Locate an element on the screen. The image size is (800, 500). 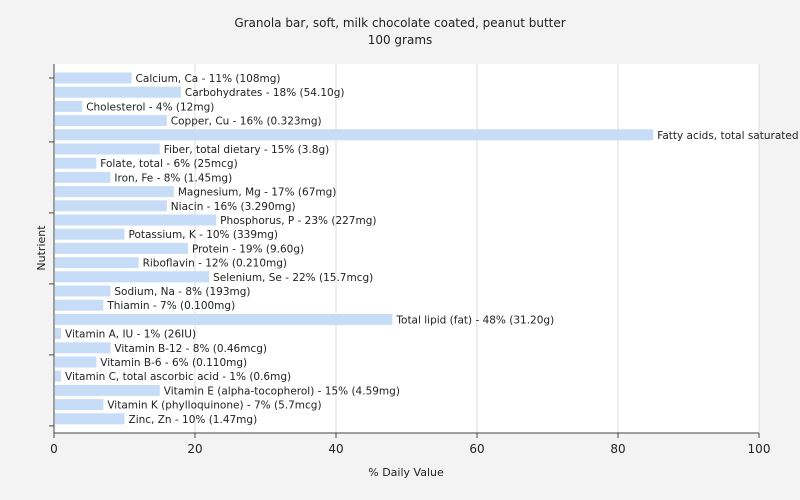
x-tick-label: 0 is located at coordinates (54, 449).